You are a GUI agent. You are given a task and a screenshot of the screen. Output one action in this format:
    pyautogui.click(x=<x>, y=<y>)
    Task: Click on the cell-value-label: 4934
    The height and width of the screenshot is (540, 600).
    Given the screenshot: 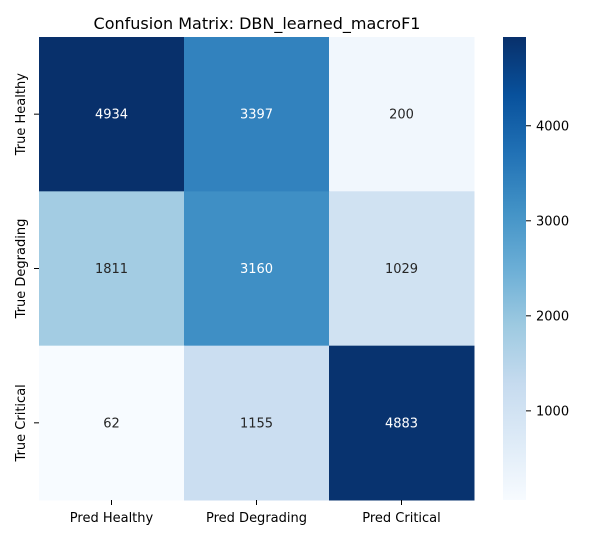 What is the action you would take?
    pyautogui.click(x=111, y=115)
    